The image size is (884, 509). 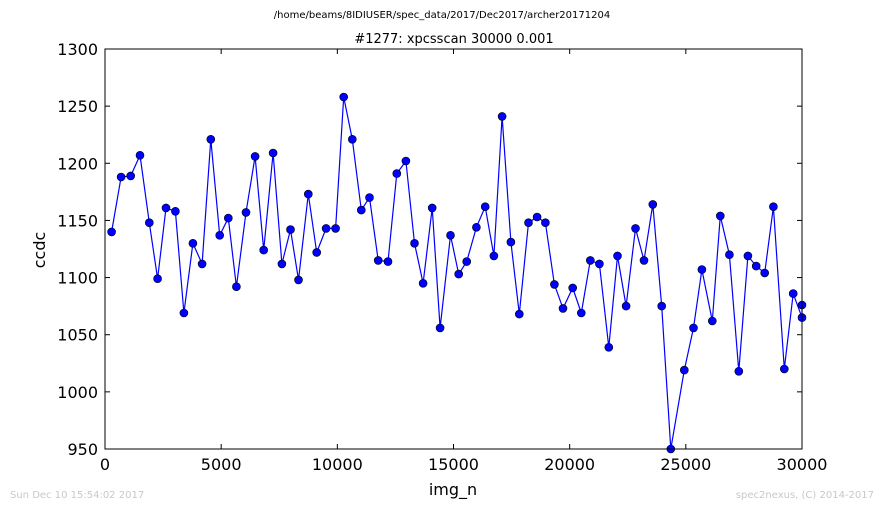 What do you see at coordinates (337, 464) in the screenshot?
I see `x-tick-label: 10000` at bounding box center [337, 464].